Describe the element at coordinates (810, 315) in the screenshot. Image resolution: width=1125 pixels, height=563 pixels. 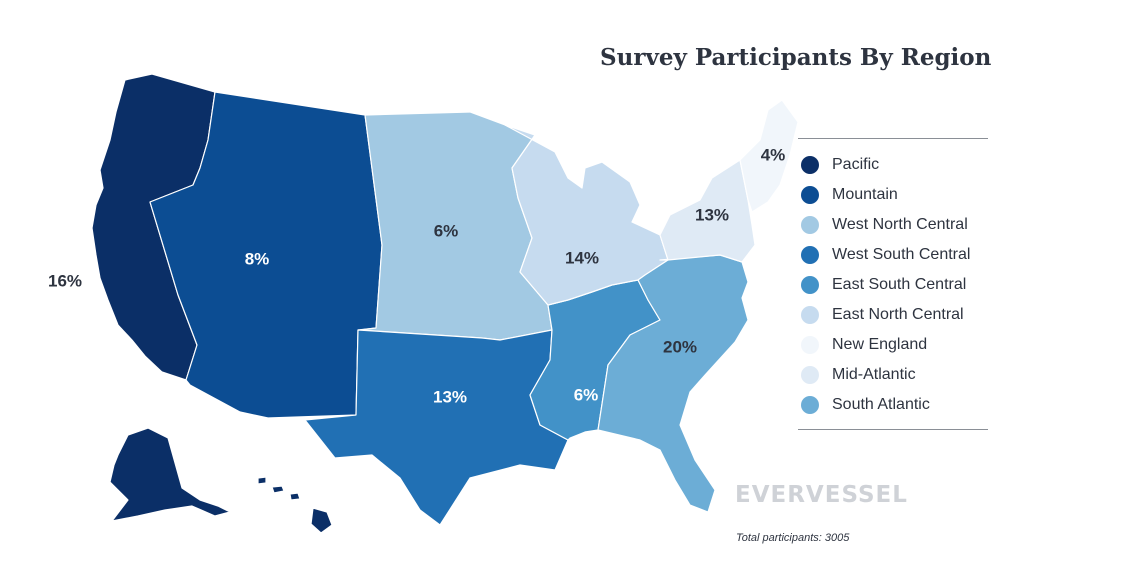
I see `legend-swatch-east-north-central` at that location.